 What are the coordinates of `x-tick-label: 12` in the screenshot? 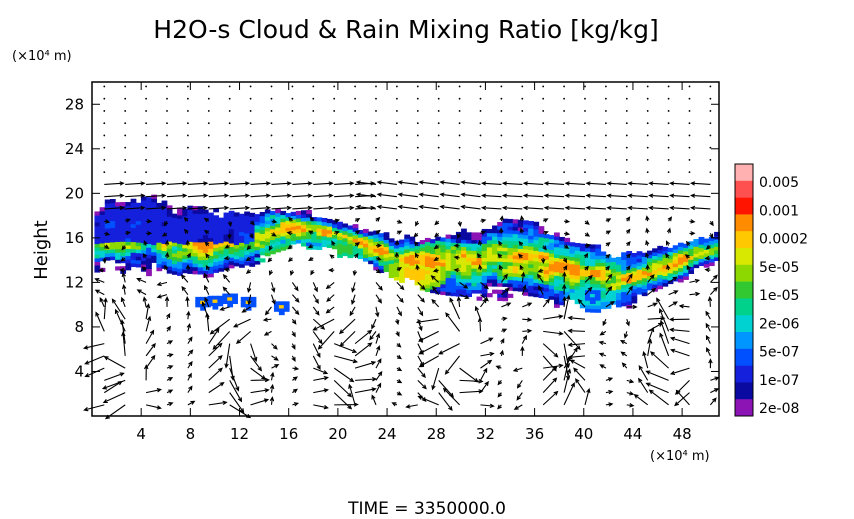 It's located at (239, 434).